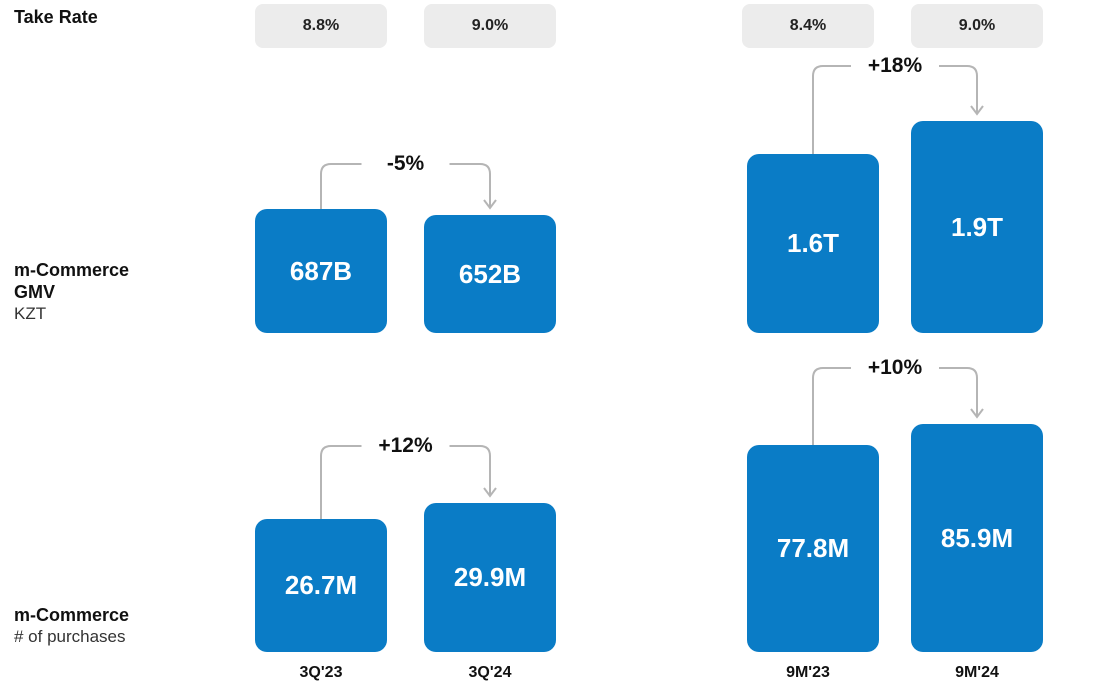  I want to click on gmv-9m23-bar-label: 1.6T, so click(813, 243).